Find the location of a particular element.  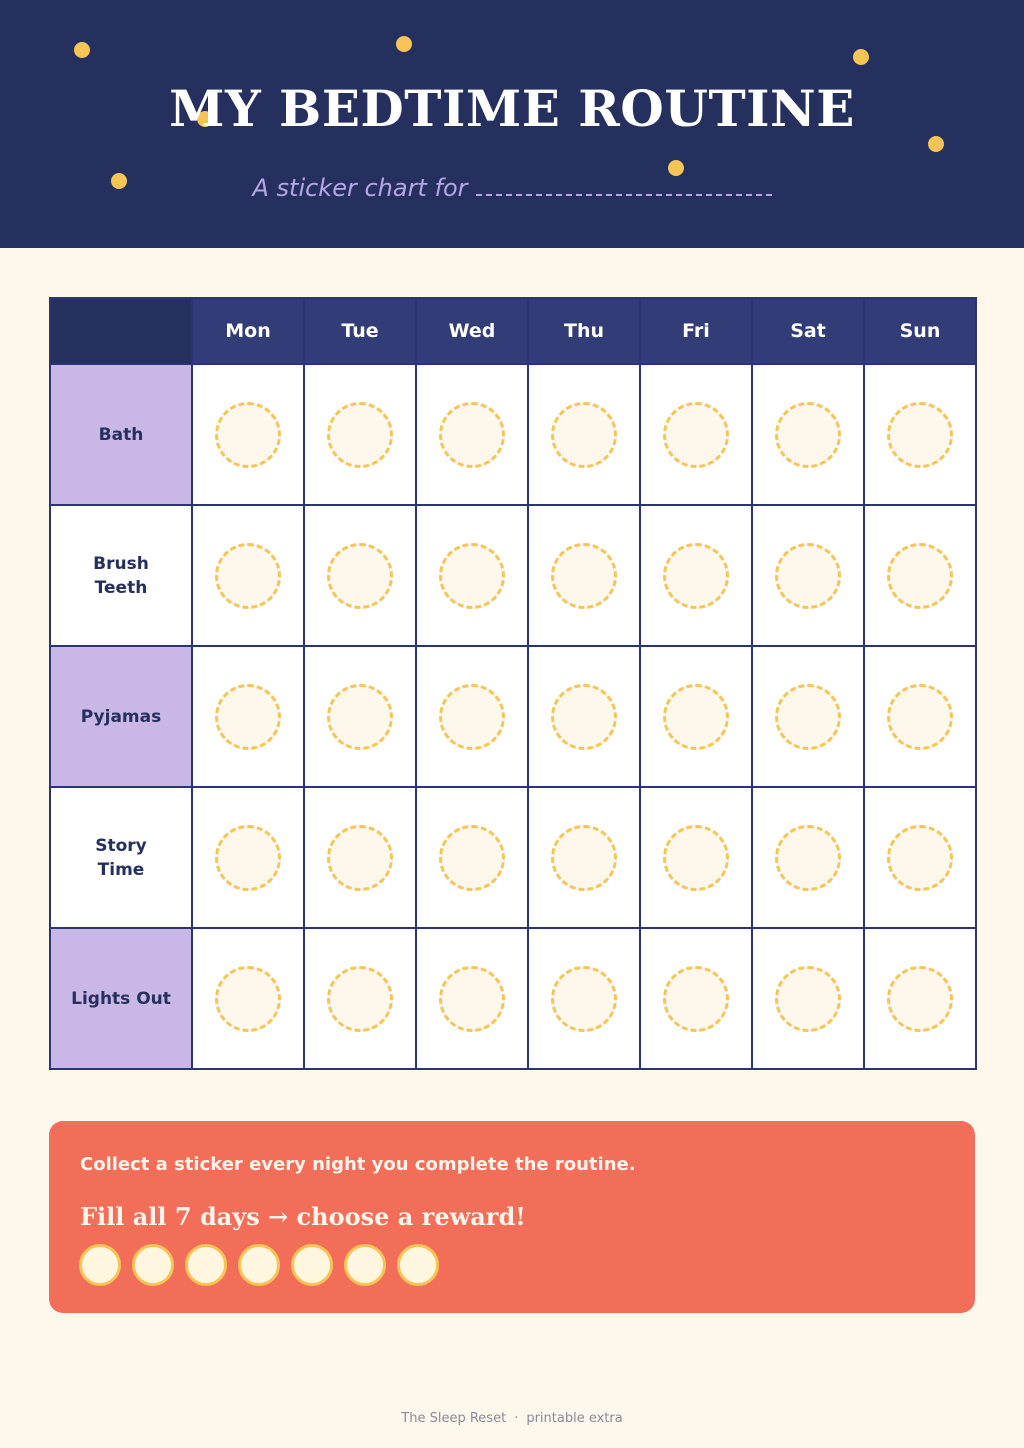

task-row: Brush Teeth is located at coordinates (513, 575).